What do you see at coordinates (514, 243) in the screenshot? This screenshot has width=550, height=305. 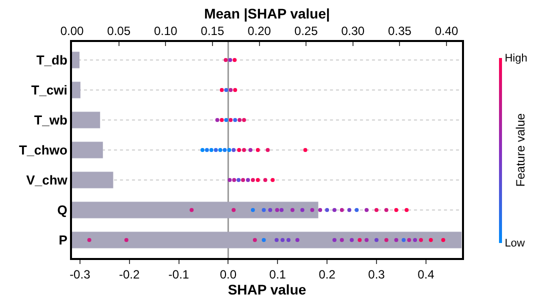 I see `text: Low` at bounding box center [514, 243].